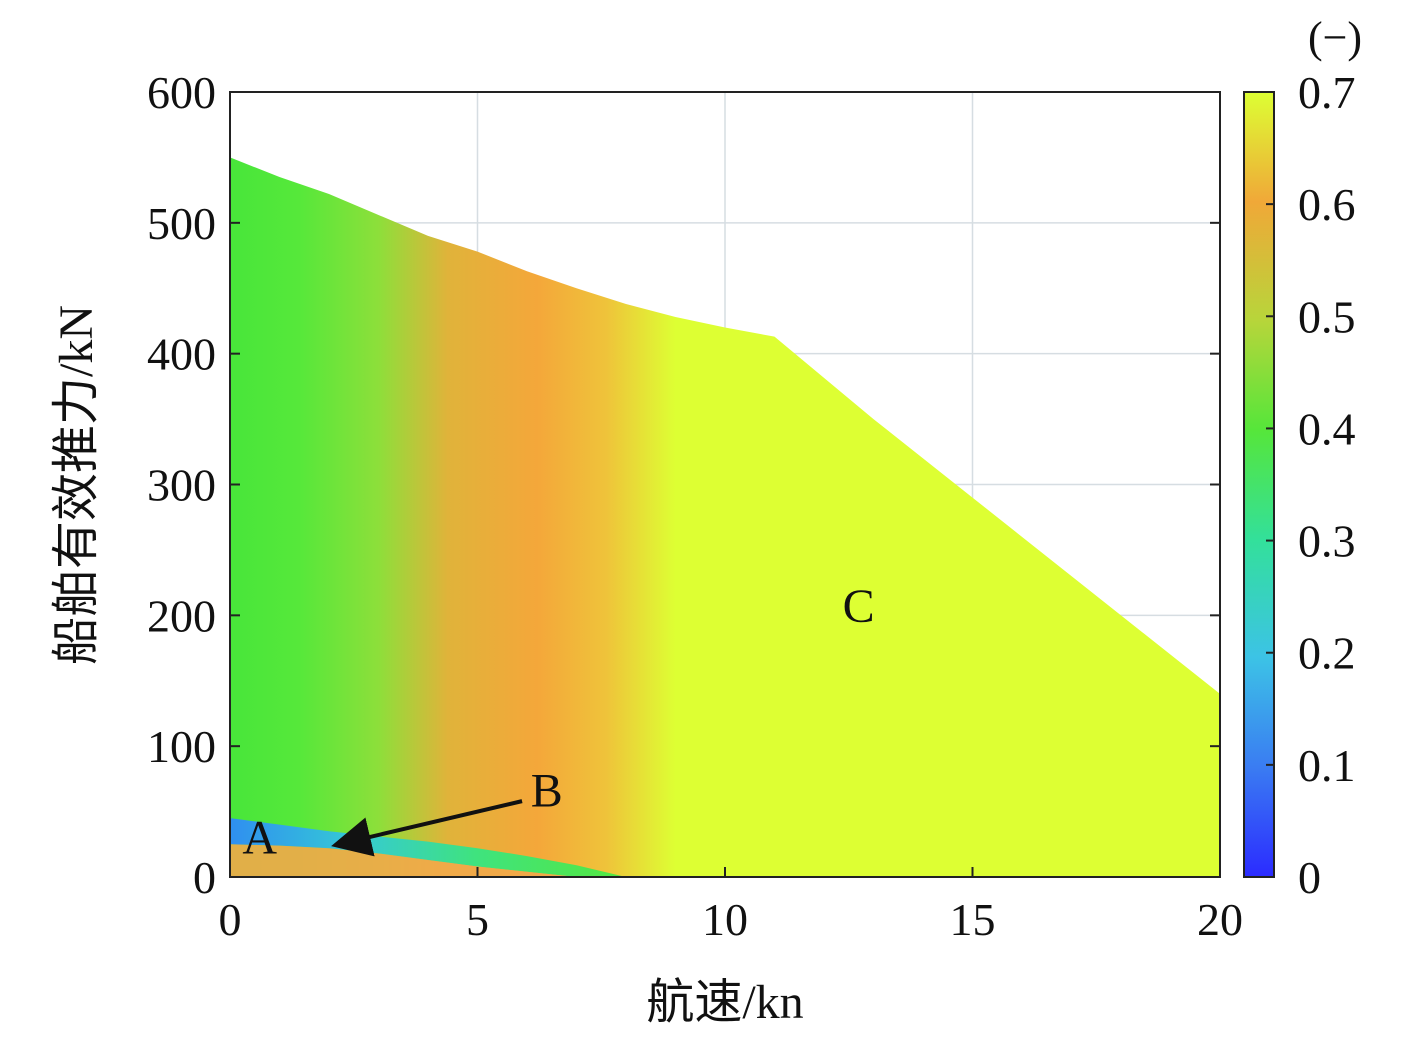 The image size is (1417, 1037). What do you see at coordinates (181, 615) in the screenshot?
I see `y-tick-label: 200` at bounding box center [181, 615].